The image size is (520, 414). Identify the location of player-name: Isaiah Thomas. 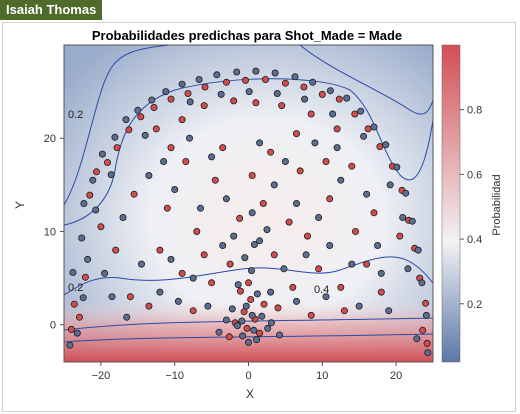
(51, 9).